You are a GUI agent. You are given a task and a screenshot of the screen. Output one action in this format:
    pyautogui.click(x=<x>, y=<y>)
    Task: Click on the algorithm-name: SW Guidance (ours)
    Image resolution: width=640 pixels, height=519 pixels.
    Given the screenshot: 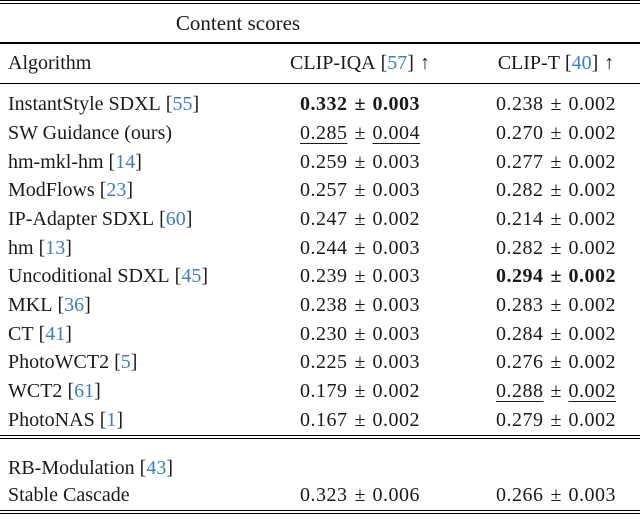 What is the action you would take?
    pyautogui.click(x=90, y=132)
    